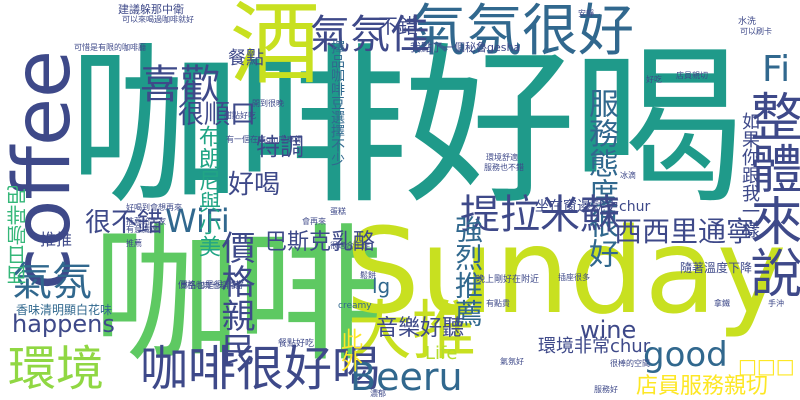 This screenshot has height=400, width=800. I want to click on word: 特調, so click(280, 147).